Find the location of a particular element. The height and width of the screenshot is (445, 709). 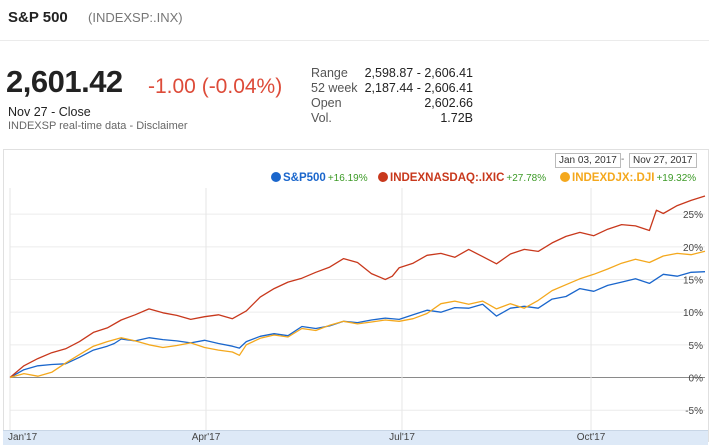

price-change: -1.00 (-0.04%) is located at coordinates (215, 86).